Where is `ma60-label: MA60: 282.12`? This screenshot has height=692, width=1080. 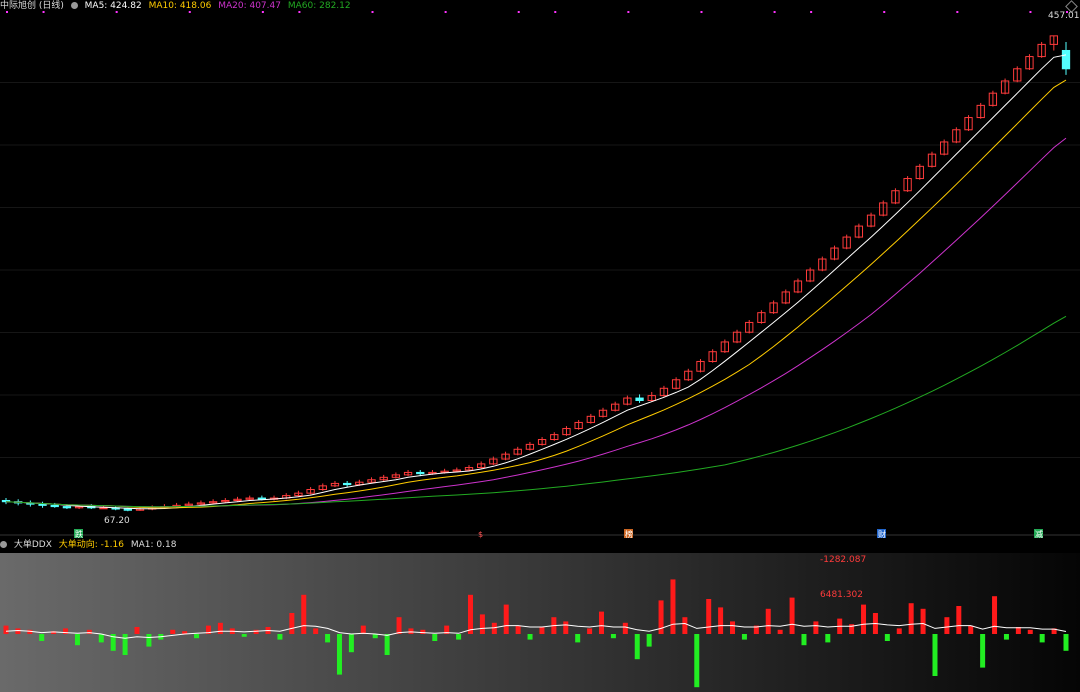
ma60-label: MA60: 282.12 is located at coordinates (319, 6).